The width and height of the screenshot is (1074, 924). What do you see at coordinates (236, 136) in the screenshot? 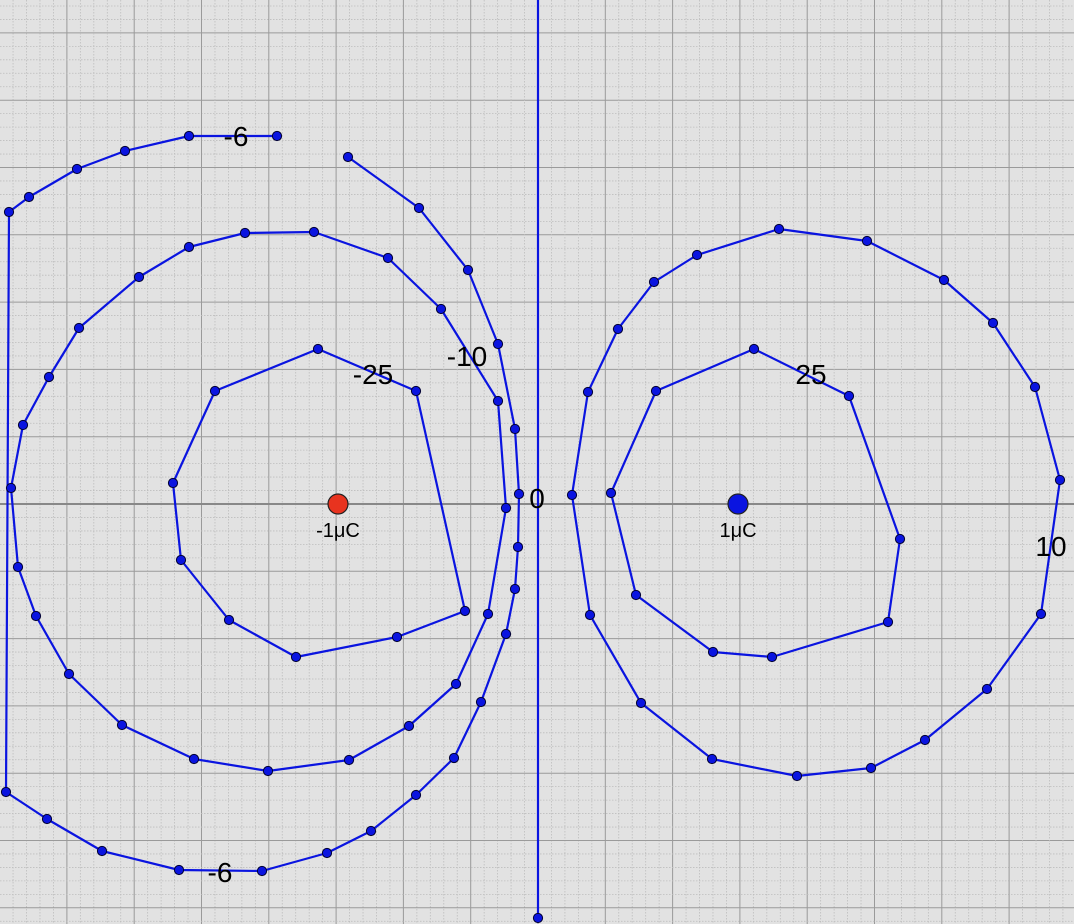
I see `contour-label: -6` at bounding box center [236, 136].